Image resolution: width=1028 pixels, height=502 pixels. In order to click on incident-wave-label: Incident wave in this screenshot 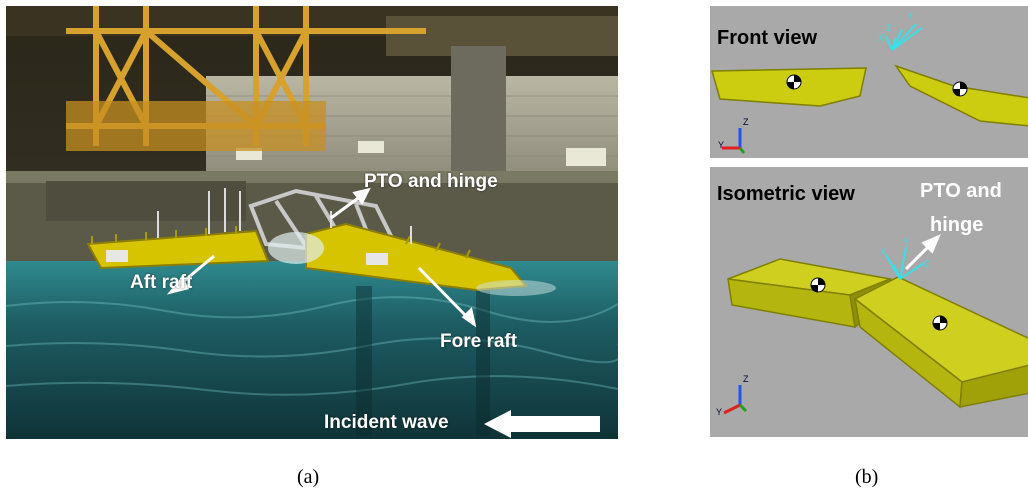, I will do `click(386, 422)`.